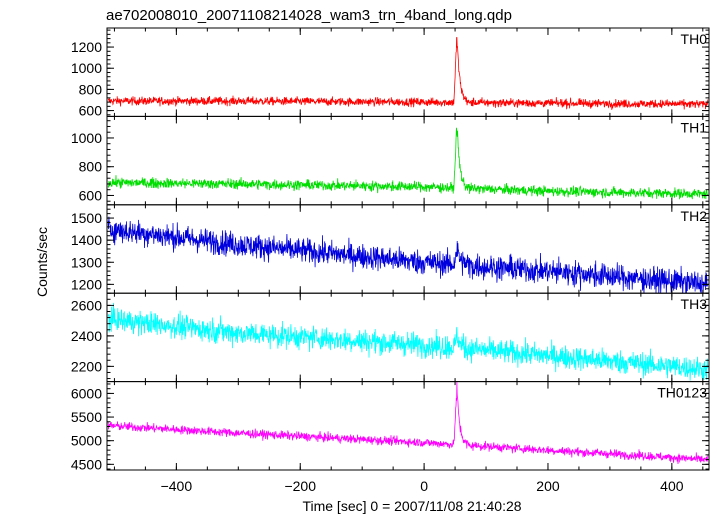  I want to click on panel-label: TH1, so click(694, 127).